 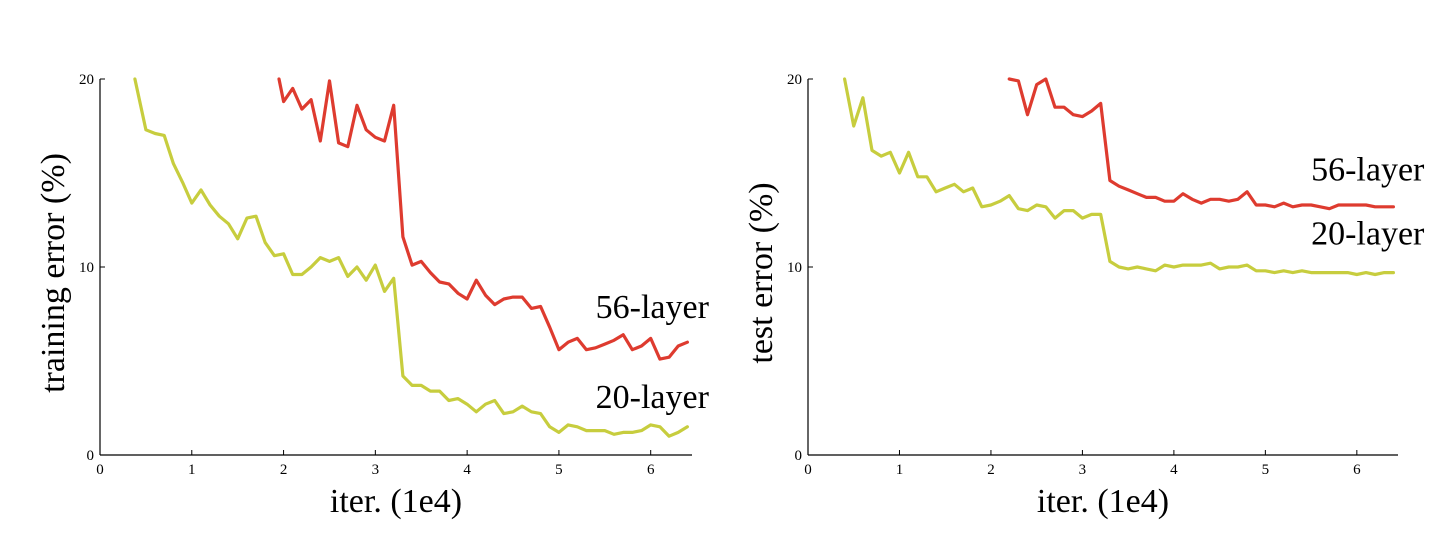 What do you see at coordinates (53, 273) in the screenshot?
I see `y-axis-label: training error (%)` at bounding box center [53, 273].